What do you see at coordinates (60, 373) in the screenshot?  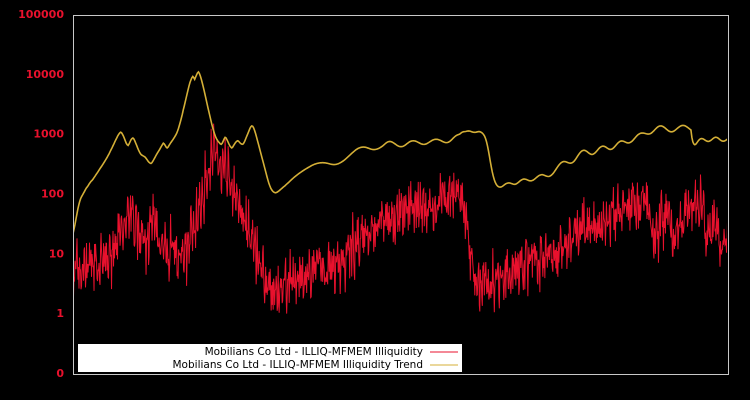 I see `y-tick-label: 0` at bounding box center [60, 373].